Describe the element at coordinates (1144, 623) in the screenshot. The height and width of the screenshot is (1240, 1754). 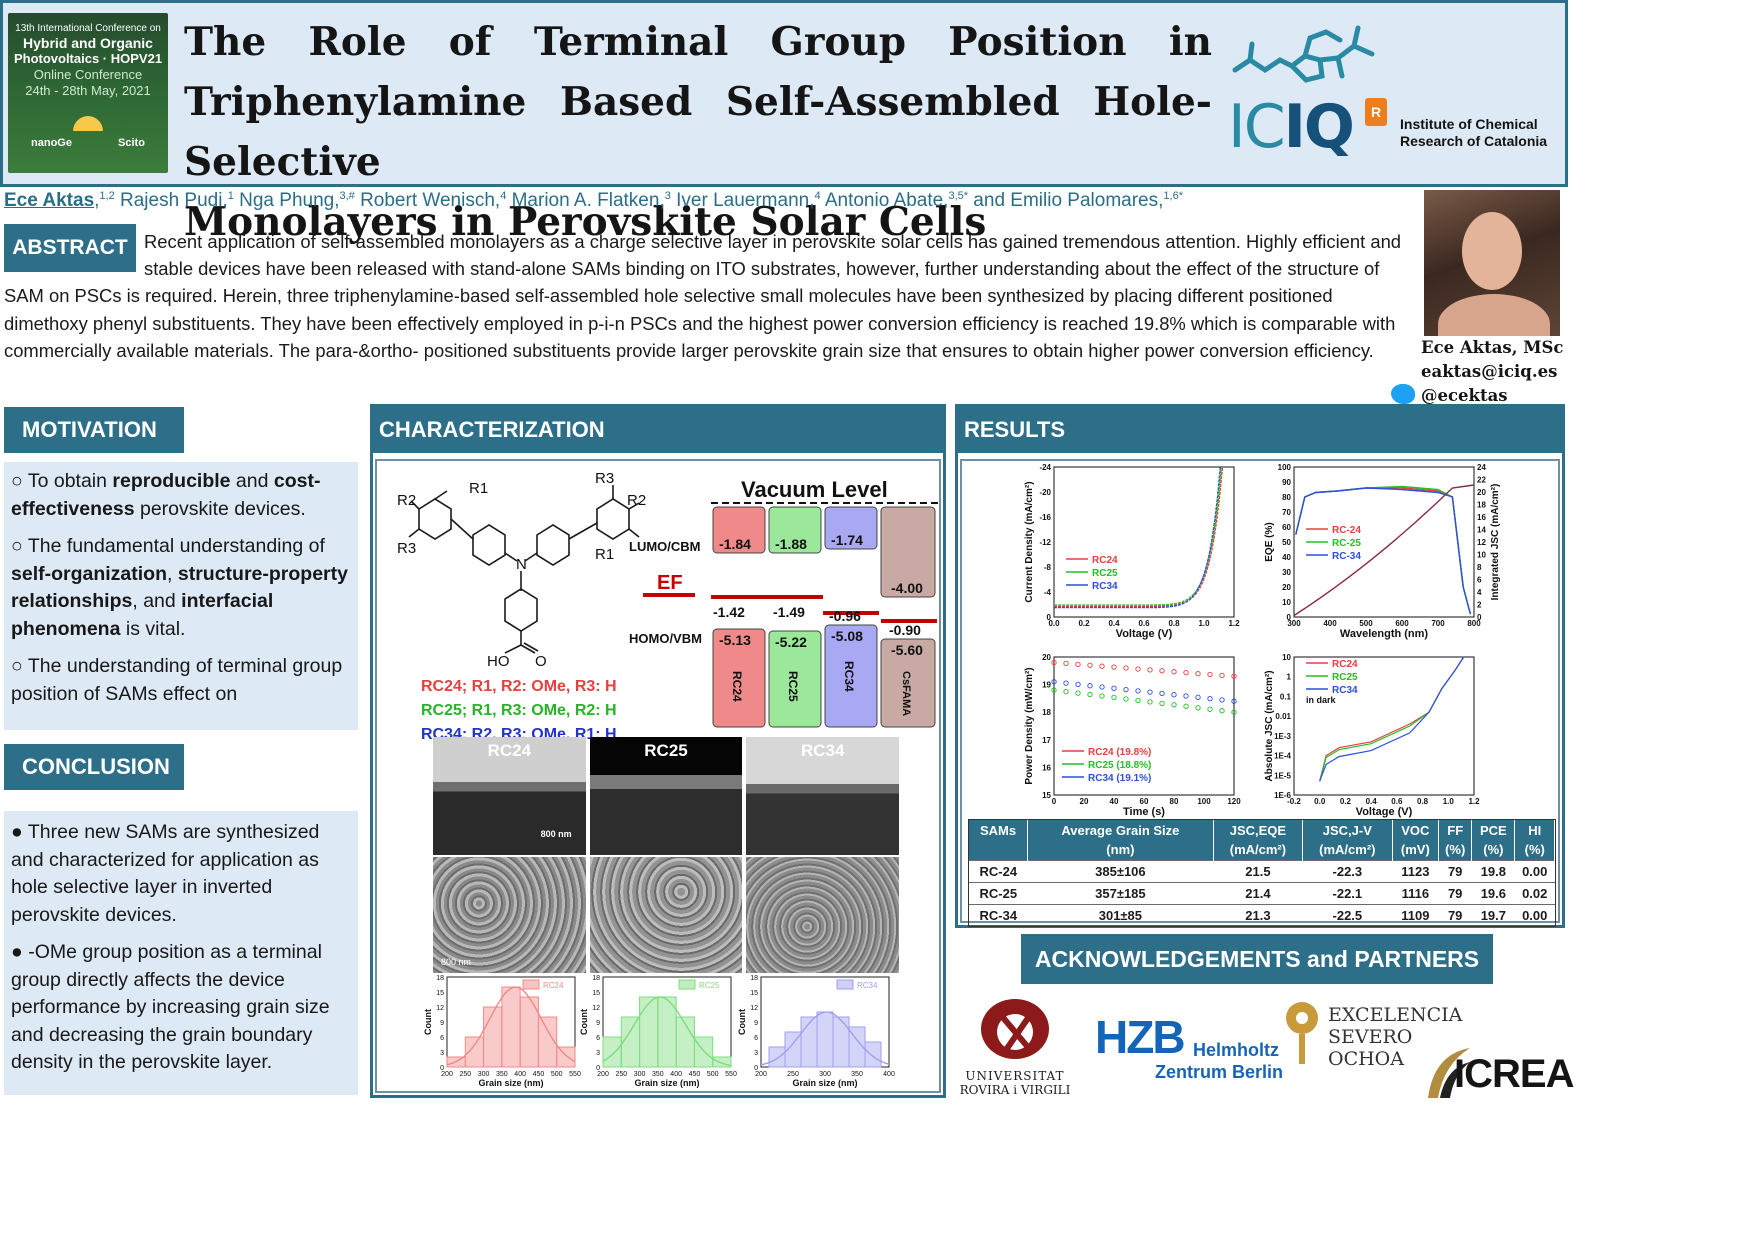
I see `jv-x-tick: 0.6` at that location.